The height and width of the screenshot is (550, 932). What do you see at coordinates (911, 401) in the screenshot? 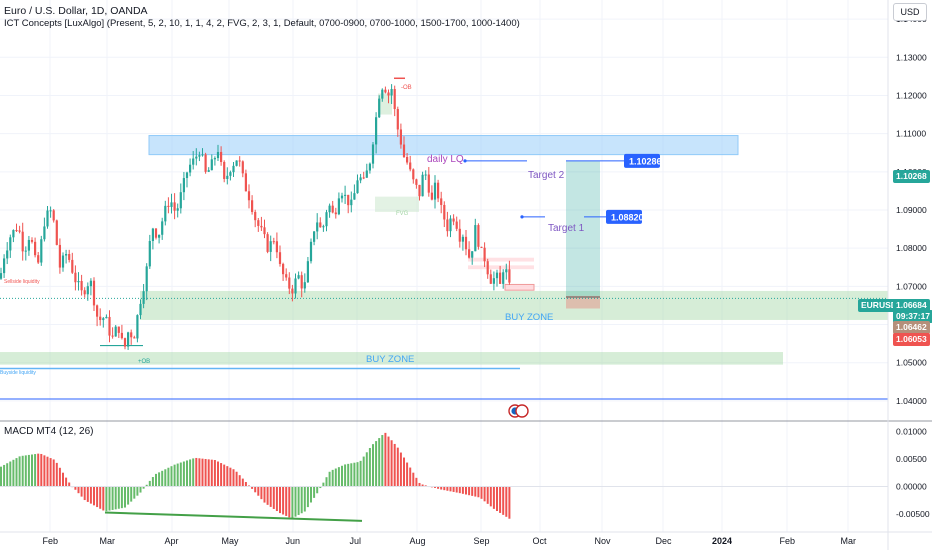
I see `price-tick: 1.04000` at bounding box center [911, 401].